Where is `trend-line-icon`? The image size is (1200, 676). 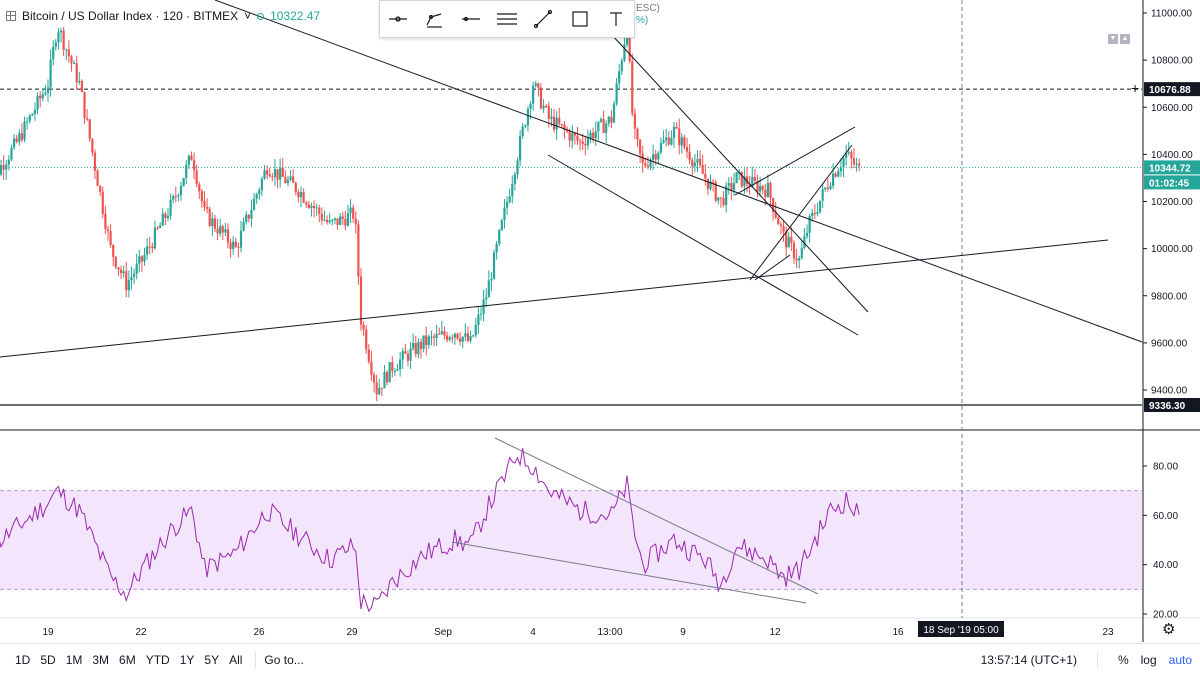
trend-line-icon is located at coordinates (543, 19).